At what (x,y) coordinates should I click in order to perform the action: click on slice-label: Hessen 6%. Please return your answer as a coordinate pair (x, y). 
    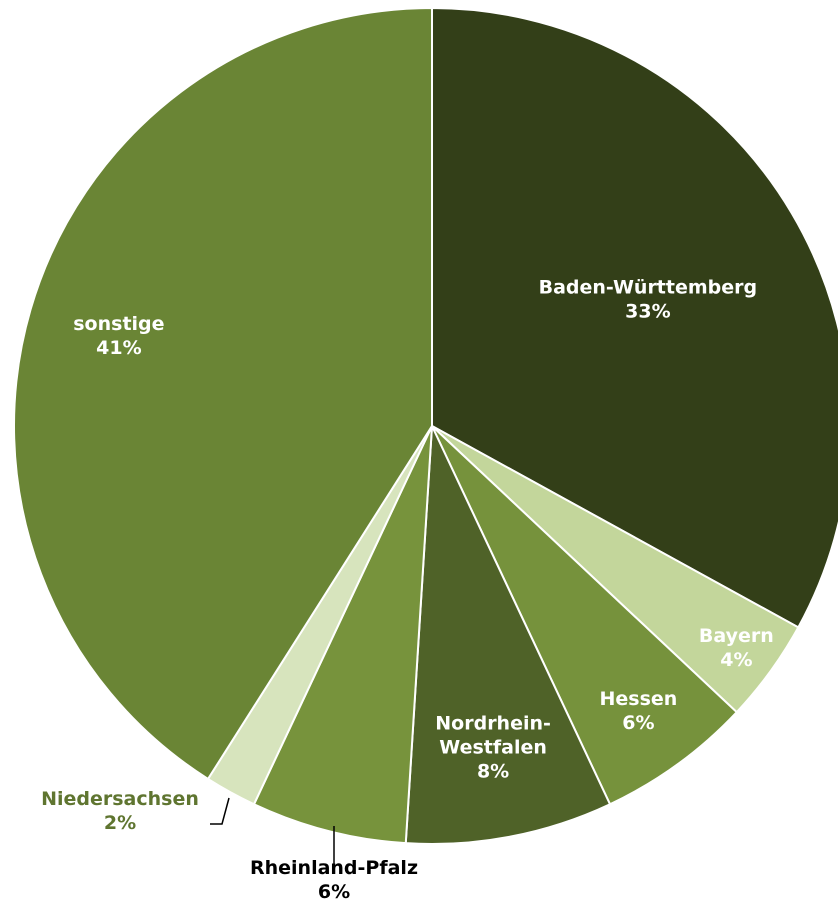
    Looking at the image, I should click on (638, 711).